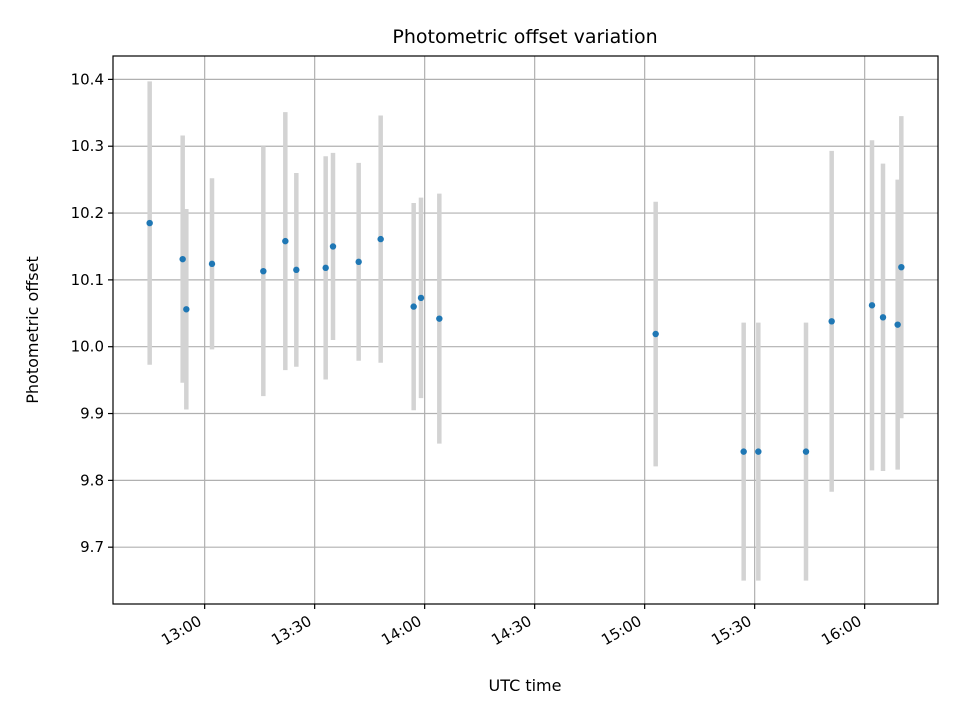 This screenshot has height=720, width=960. I want to click on chart-title: Photometric offset variation, so click(524, 37).